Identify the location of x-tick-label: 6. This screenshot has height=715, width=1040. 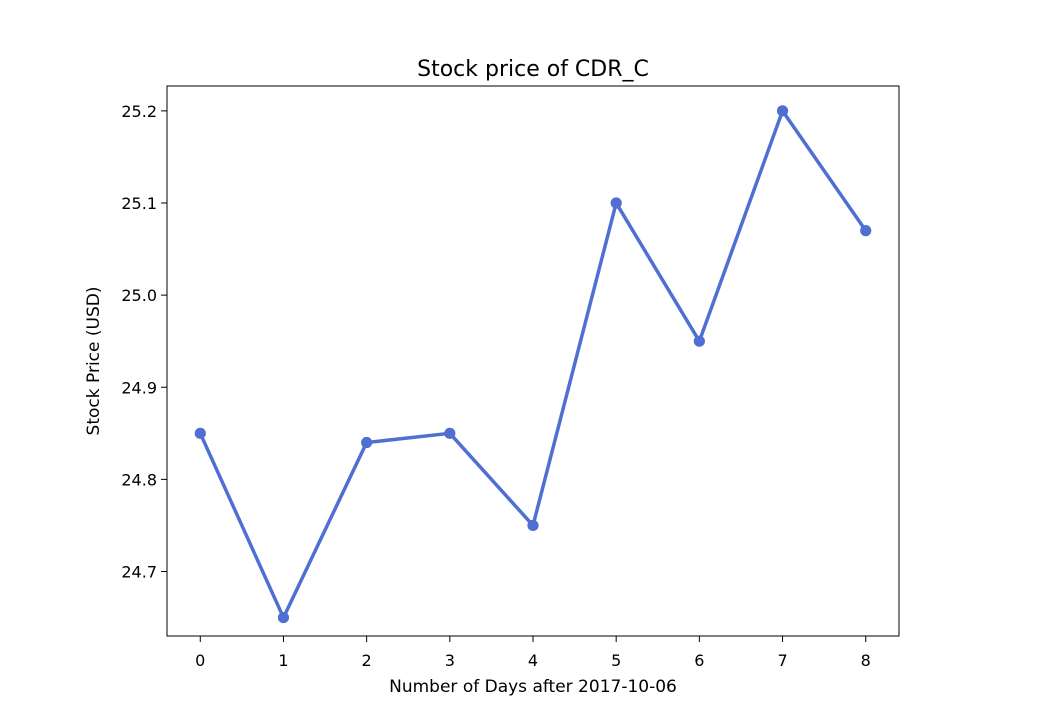
(699, 660).